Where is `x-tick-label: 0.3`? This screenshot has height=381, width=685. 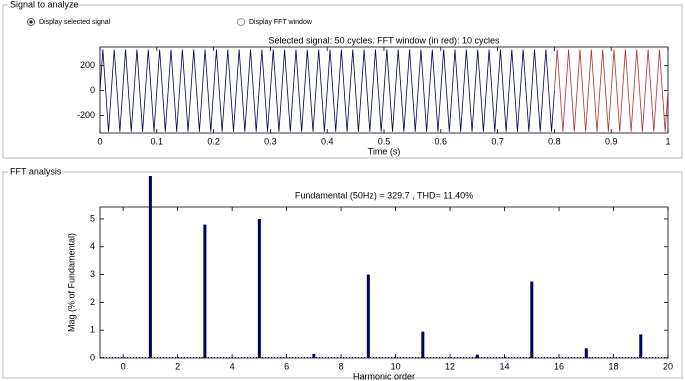
x-tick-label: 0.3 is located at coordinates (270, 141).